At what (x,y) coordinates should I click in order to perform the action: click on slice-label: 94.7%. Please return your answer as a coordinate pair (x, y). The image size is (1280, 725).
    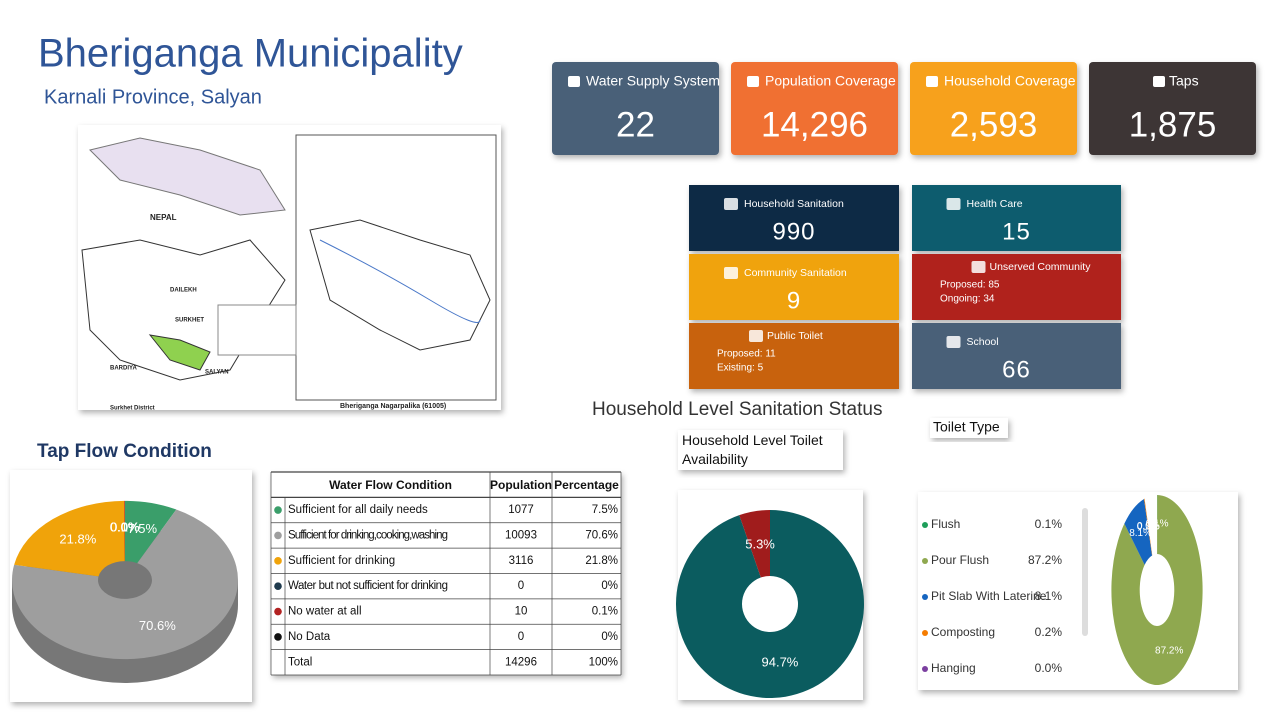
    Looking at the image, I should click on (780, 662).